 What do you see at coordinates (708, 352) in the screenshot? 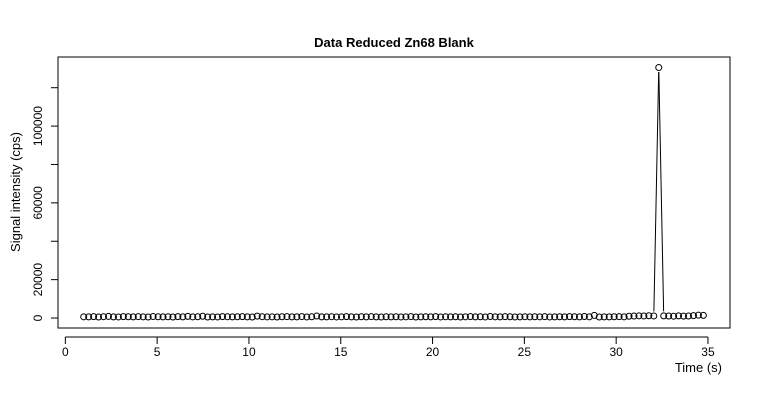
I see `x-tick-label: 35` at bounding box center [708, 352].